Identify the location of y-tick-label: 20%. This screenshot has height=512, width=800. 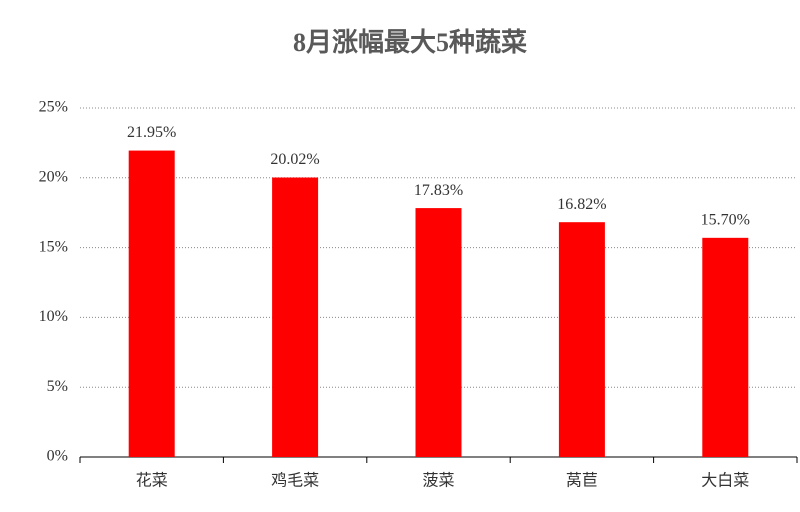
(53, 176).